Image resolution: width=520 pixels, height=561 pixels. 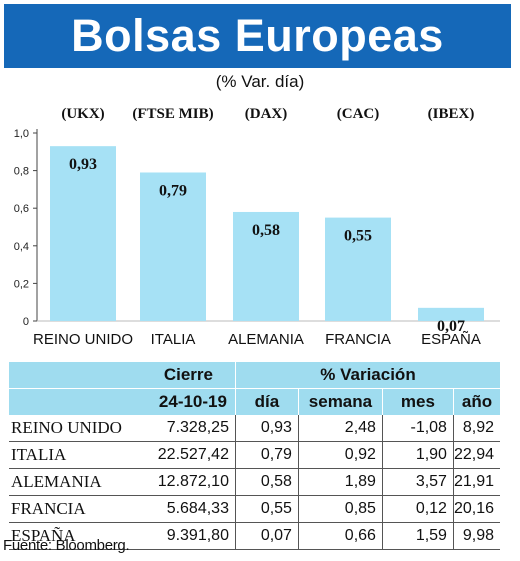 I want to click on index-label: (FTSE MIB), so click(x=172, y=114).